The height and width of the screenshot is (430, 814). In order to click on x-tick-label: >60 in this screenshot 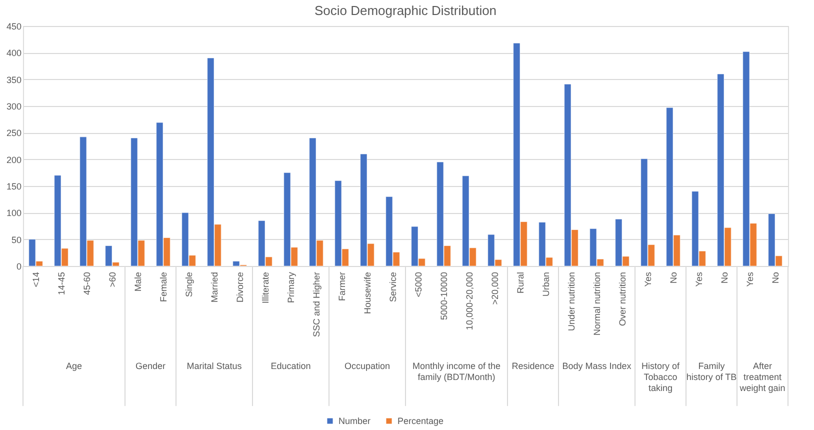, I will do `click(112, 280)`.